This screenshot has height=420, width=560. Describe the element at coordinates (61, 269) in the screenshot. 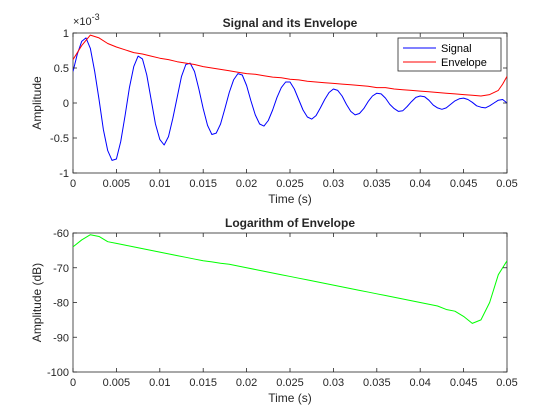

I see `y-tick-label: -70` at that location.